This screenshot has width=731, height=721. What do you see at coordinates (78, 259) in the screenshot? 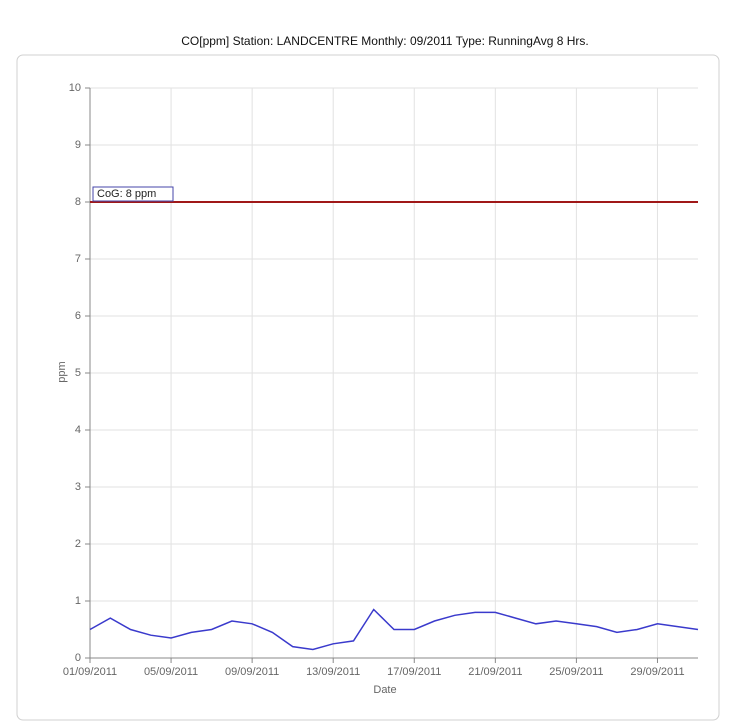
I see `y-tick-label: 7` at bounding box center [78, 259].